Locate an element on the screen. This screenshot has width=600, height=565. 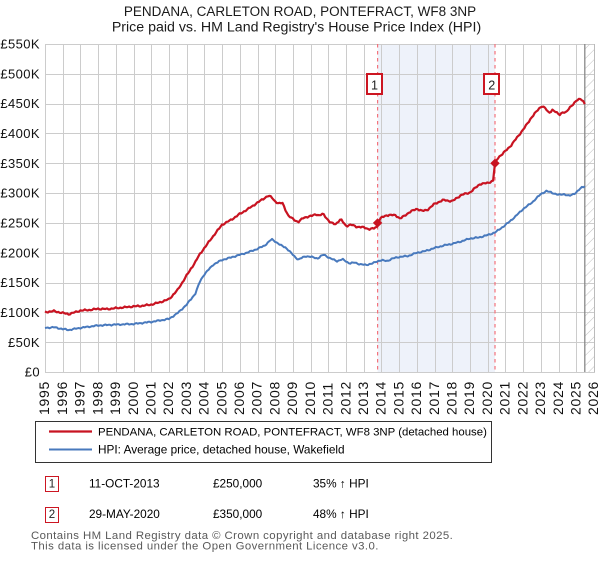
svg-text: 2016 is located at coordinates (416, 398).